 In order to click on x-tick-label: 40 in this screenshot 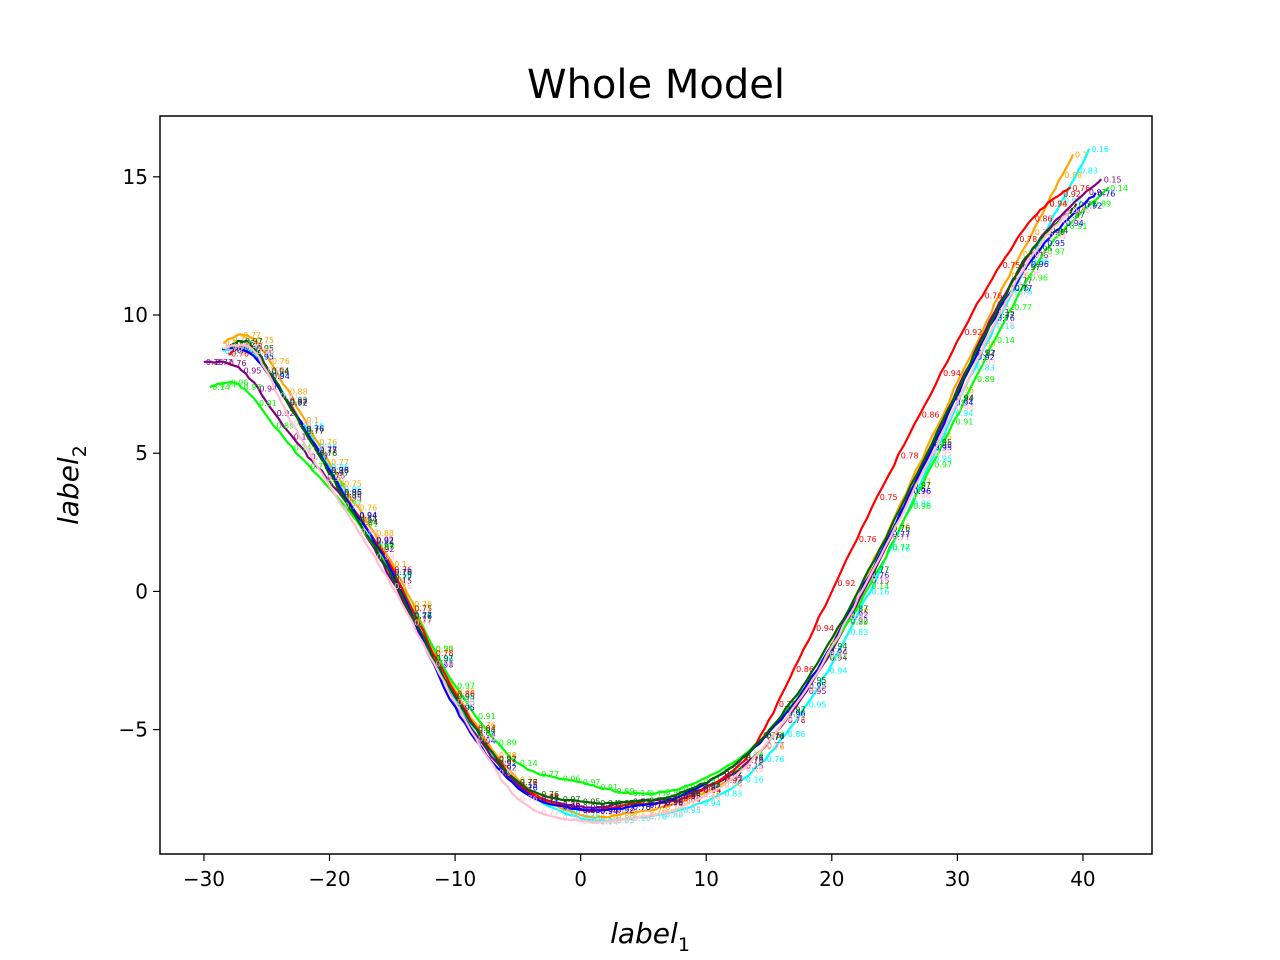, I will do `click(1082, 879)`.